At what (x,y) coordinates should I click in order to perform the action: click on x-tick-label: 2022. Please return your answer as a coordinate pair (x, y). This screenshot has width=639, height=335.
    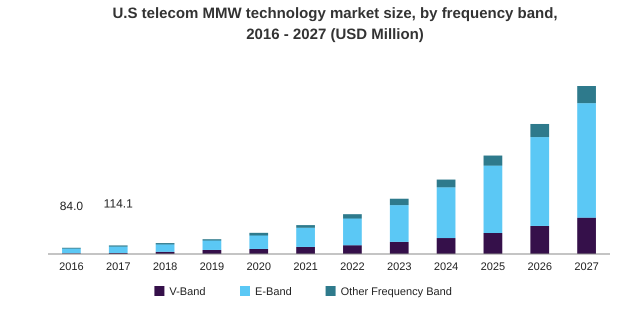
    Looking at the image, I should click on (352, 267).